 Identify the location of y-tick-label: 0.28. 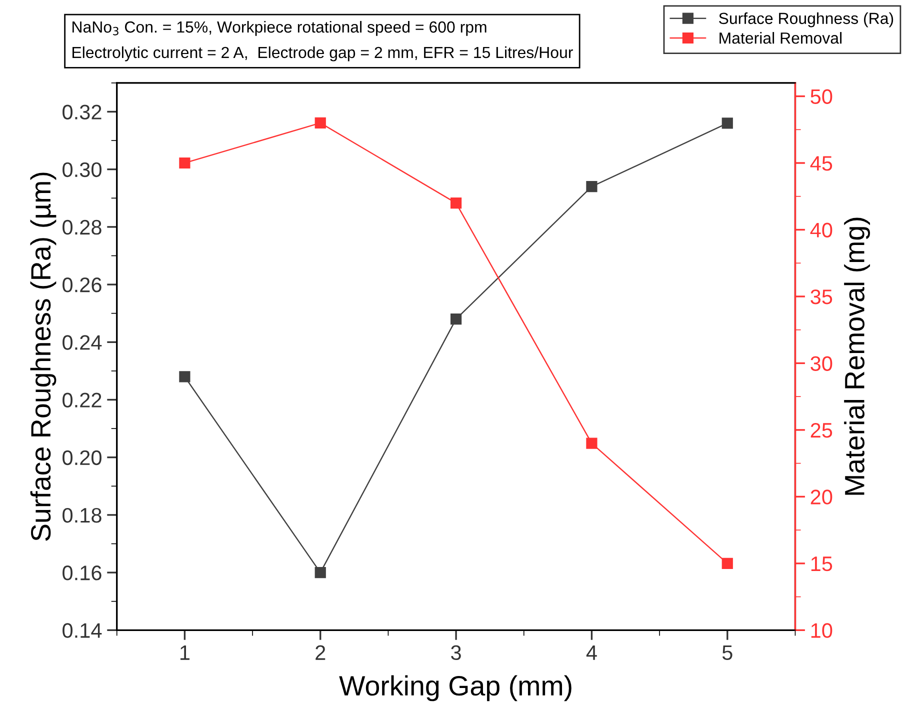
(82, 227).